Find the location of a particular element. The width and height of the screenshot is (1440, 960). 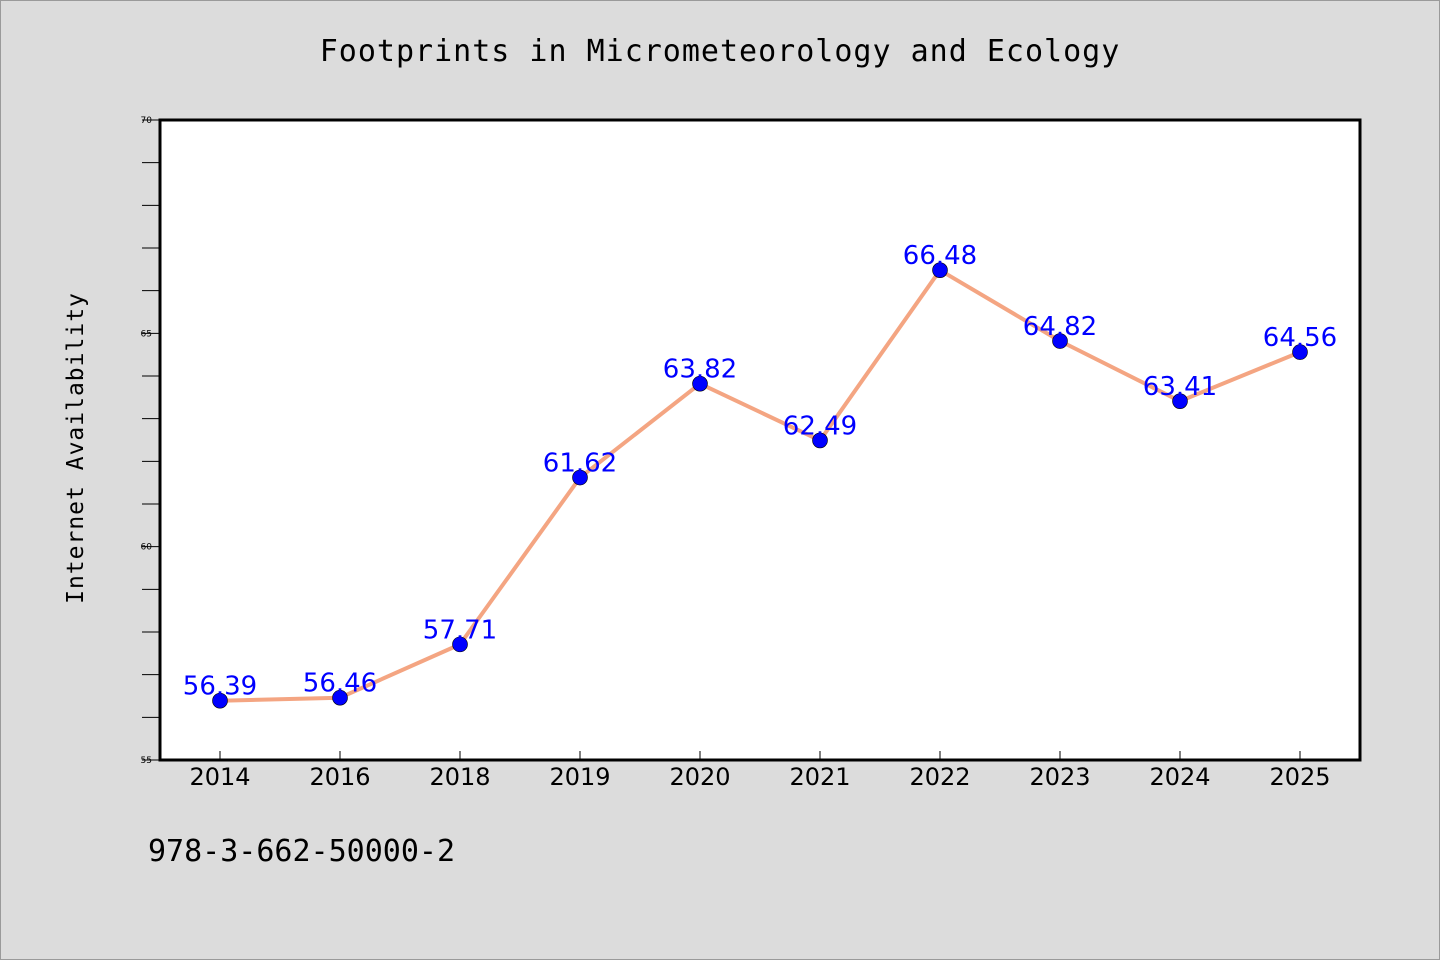

x-tick-label: 2022 is located at coordinates (939, 777).